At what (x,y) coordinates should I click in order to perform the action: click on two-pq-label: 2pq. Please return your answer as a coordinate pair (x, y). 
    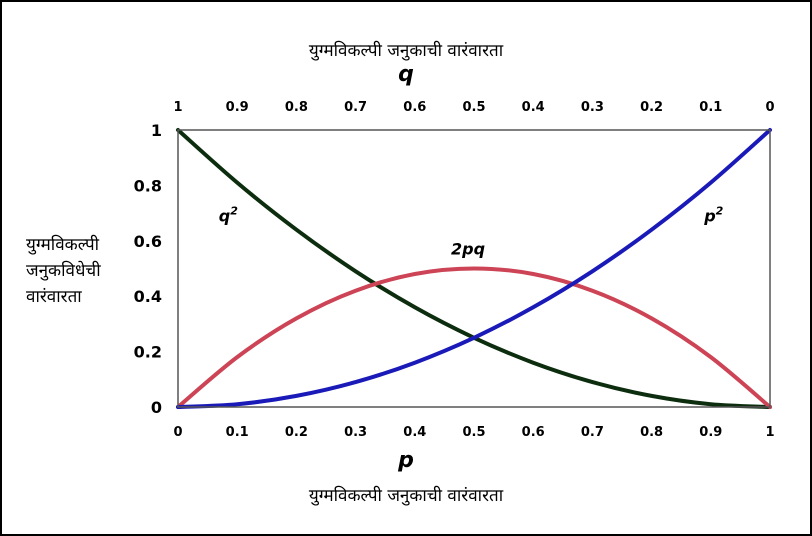
    Looking at the image, I should click on (468, 249).